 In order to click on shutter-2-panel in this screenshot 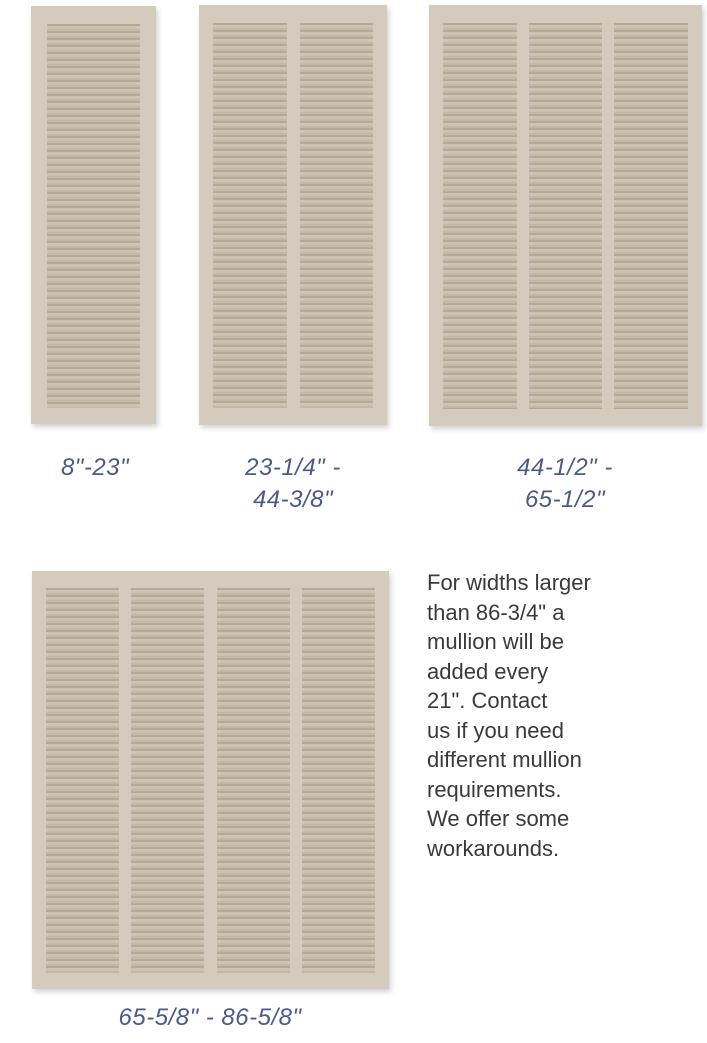, I will do `click(293, 215)`.